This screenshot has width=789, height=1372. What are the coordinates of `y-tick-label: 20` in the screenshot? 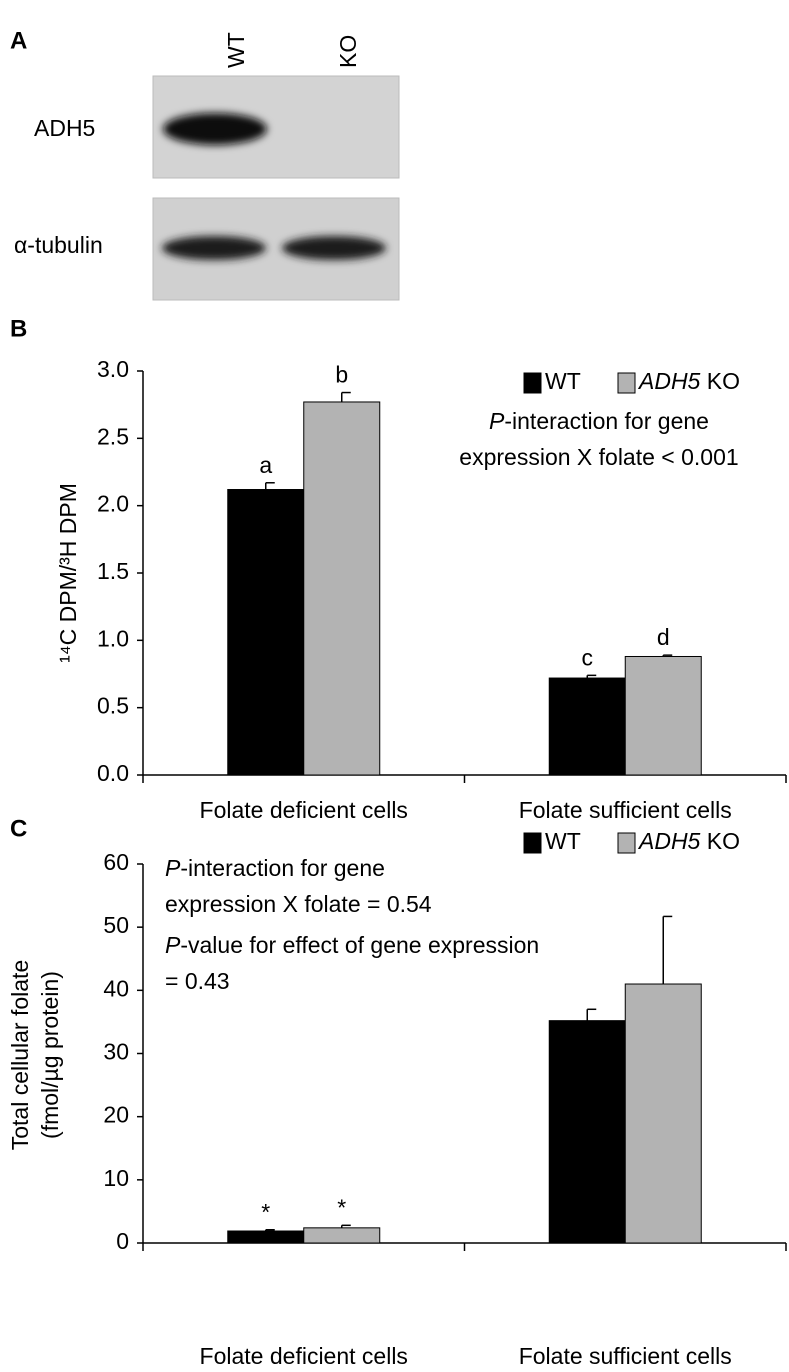 It's located at (116, 1115).